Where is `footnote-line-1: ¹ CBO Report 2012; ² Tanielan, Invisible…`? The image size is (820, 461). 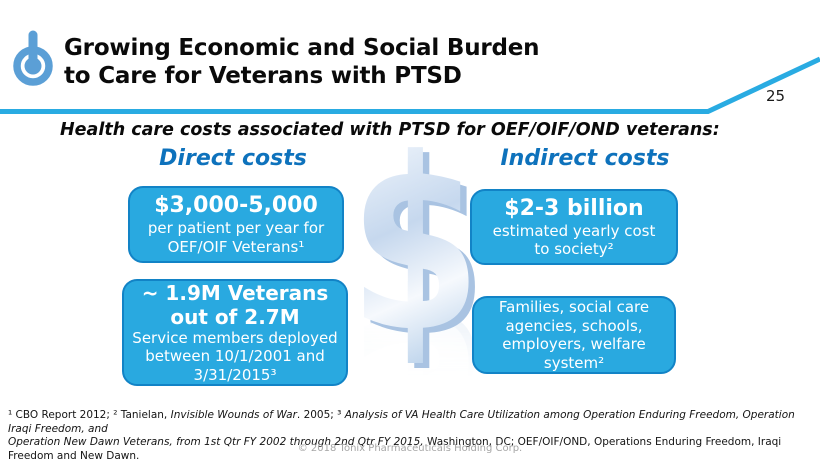
footnote-line-1: ¹ CBO Report 2012; ² Tanielan, Invisible… is located at coordinates (411, 422).